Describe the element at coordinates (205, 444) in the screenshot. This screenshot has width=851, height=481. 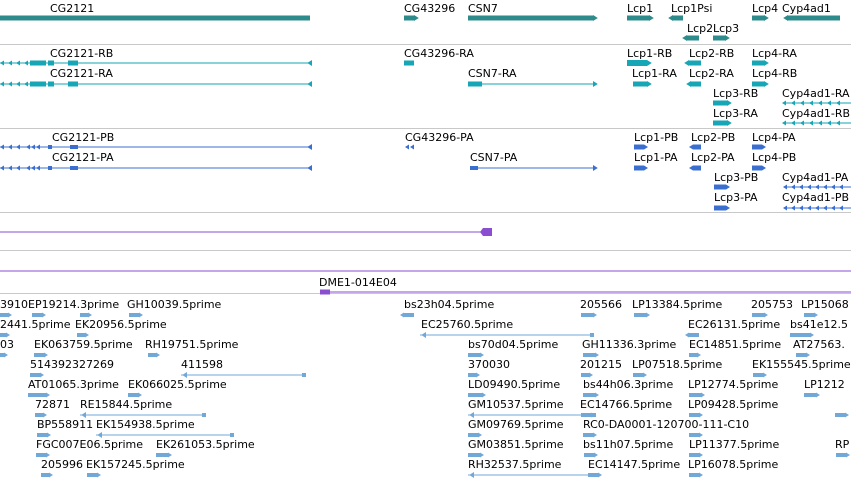
I see `est-label: EK261053.5prime` at that location.